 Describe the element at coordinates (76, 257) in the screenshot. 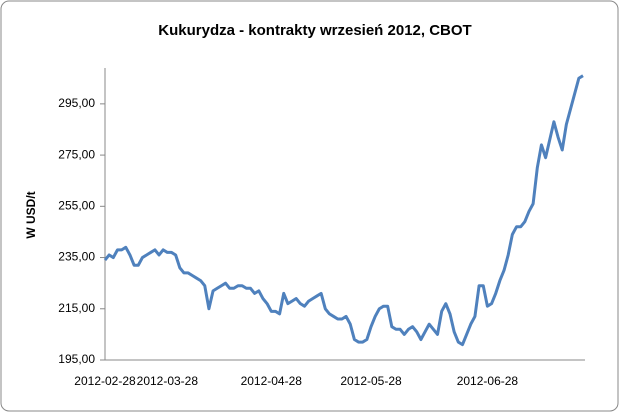

I see `y-tick-label: 235,00` at that location.